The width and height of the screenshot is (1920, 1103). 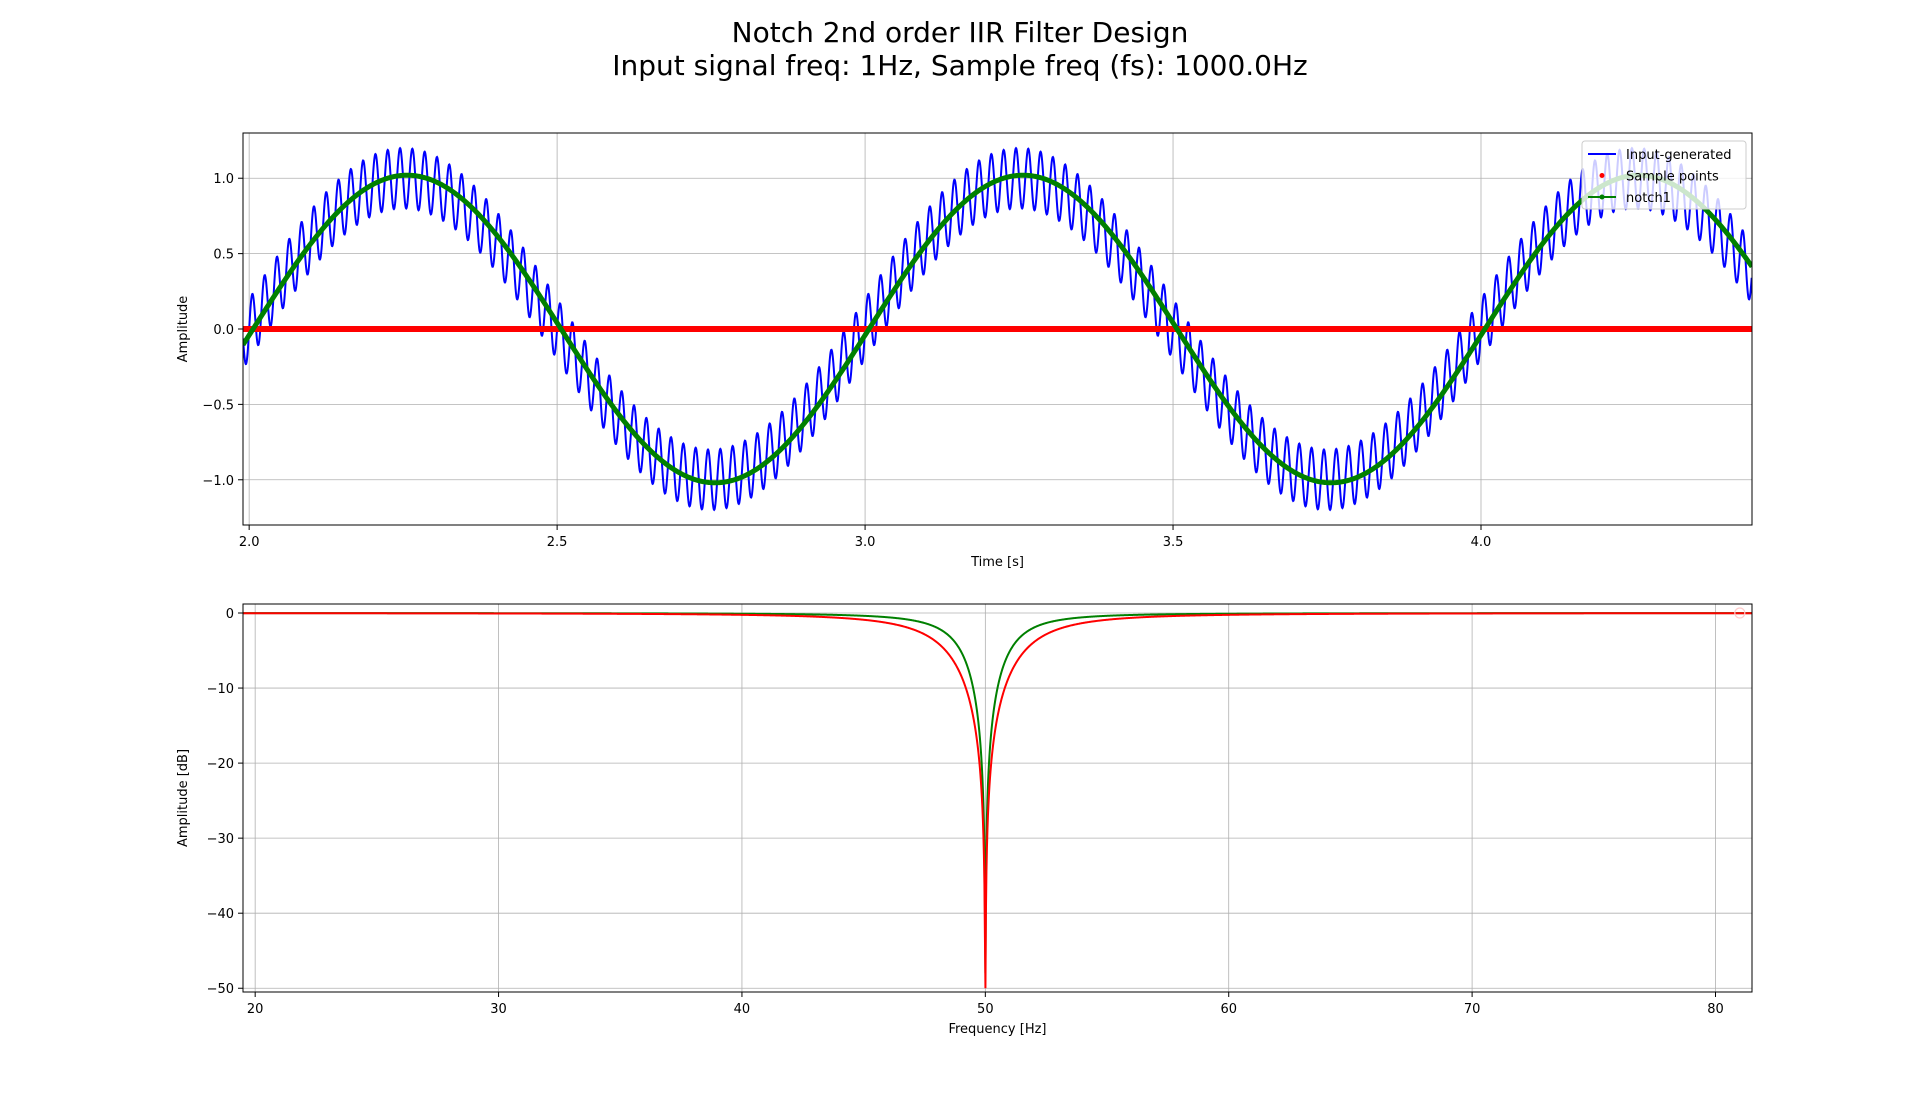 What do you see at coordinates (1481, 542) in the screenshot?
I see `x-tick-label: 4.0` at bounding box center [1481, 542].